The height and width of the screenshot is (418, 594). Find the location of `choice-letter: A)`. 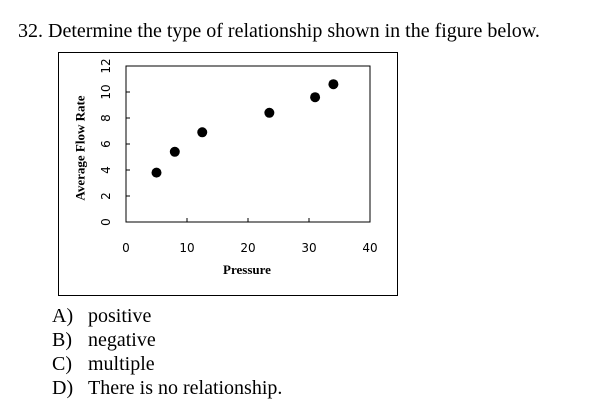

choice-letter: A) is located at coordinates (63, 316).